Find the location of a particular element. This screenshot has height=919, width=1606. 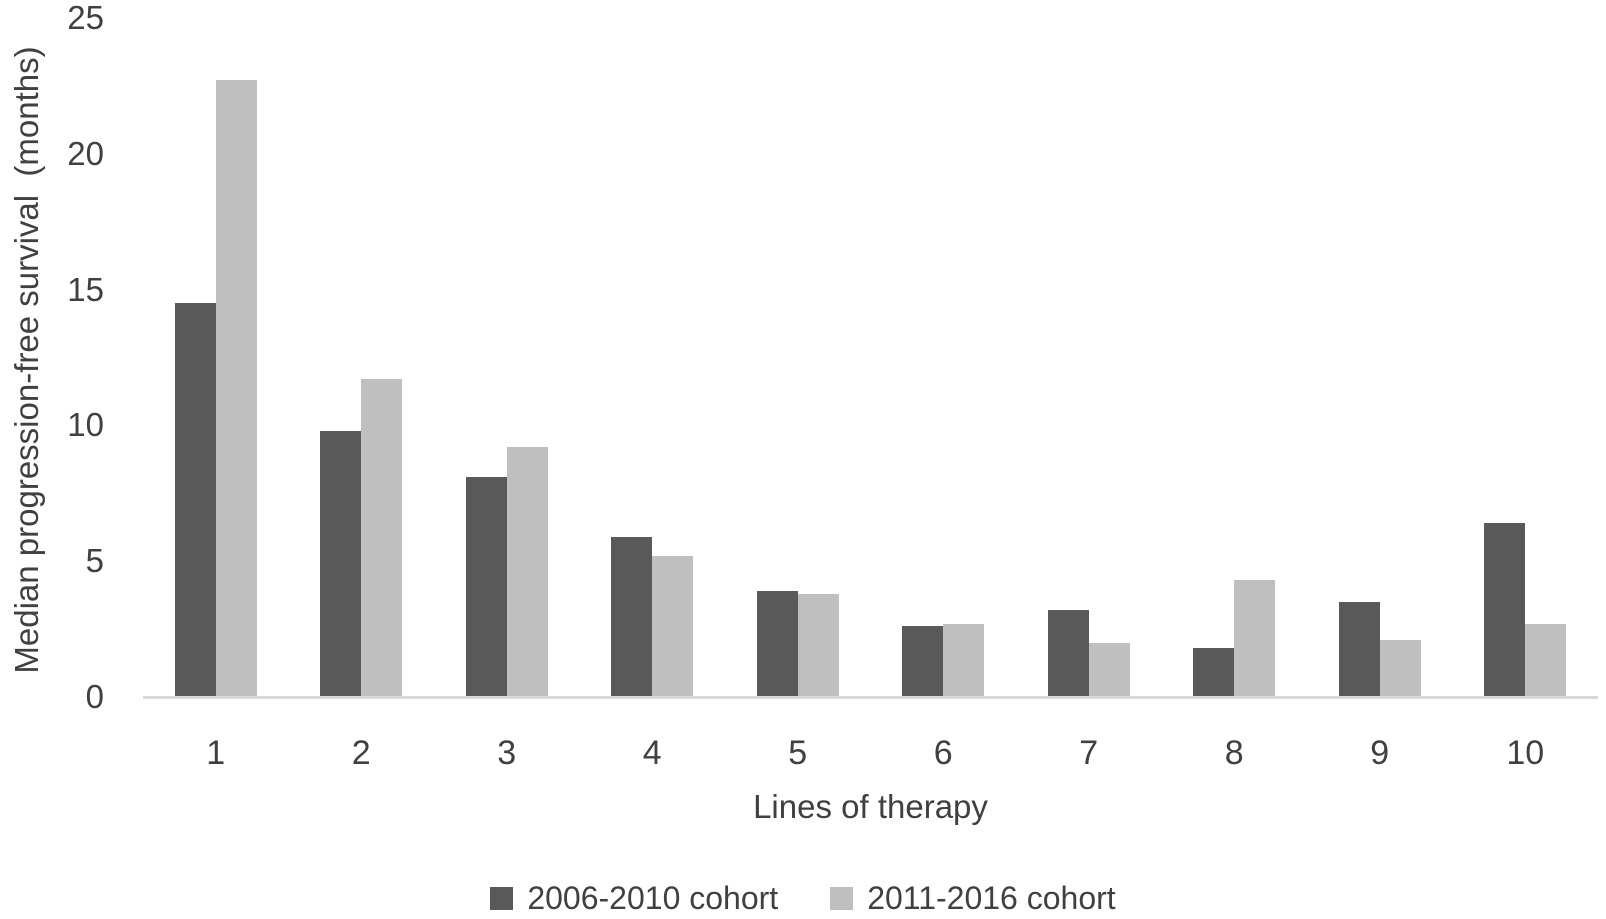

x-tick-label-8: 8 is located at coordinates (1234, 753).